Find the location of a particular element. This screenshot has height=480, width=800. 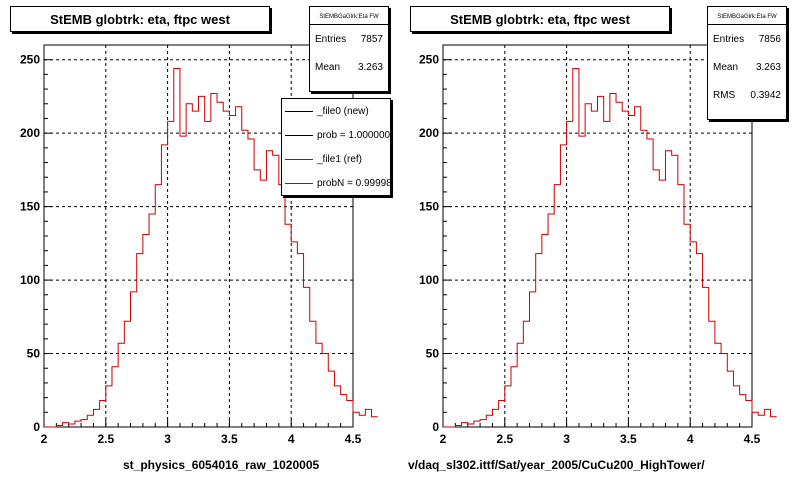

legend-label: _file1 (ref) is located at coordinates (340, 159).